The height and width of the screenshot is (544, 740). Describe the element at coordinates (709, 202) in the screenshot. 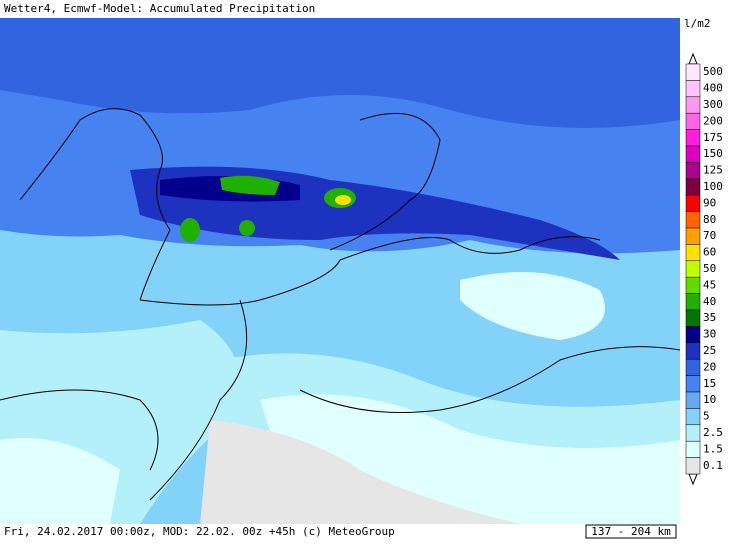

I see `legend-label: 90` at that location.